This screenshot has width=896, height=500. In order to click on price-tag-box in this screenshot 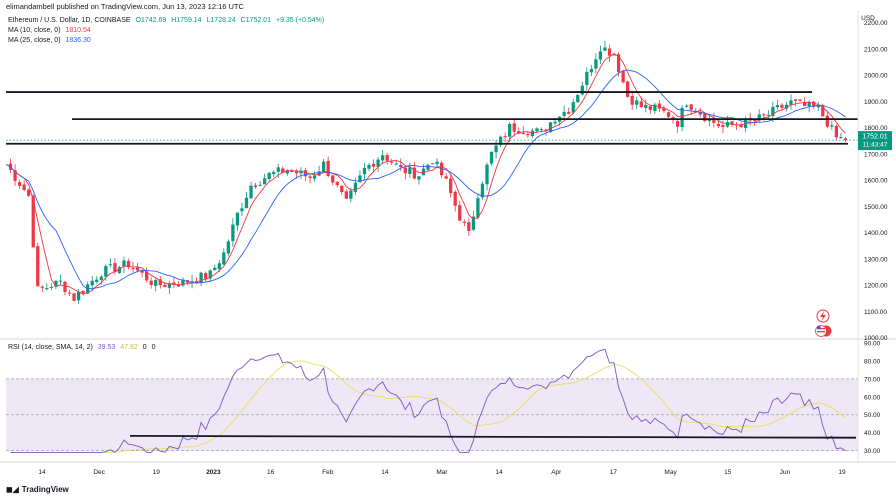, I will do `click(875, 141)`.